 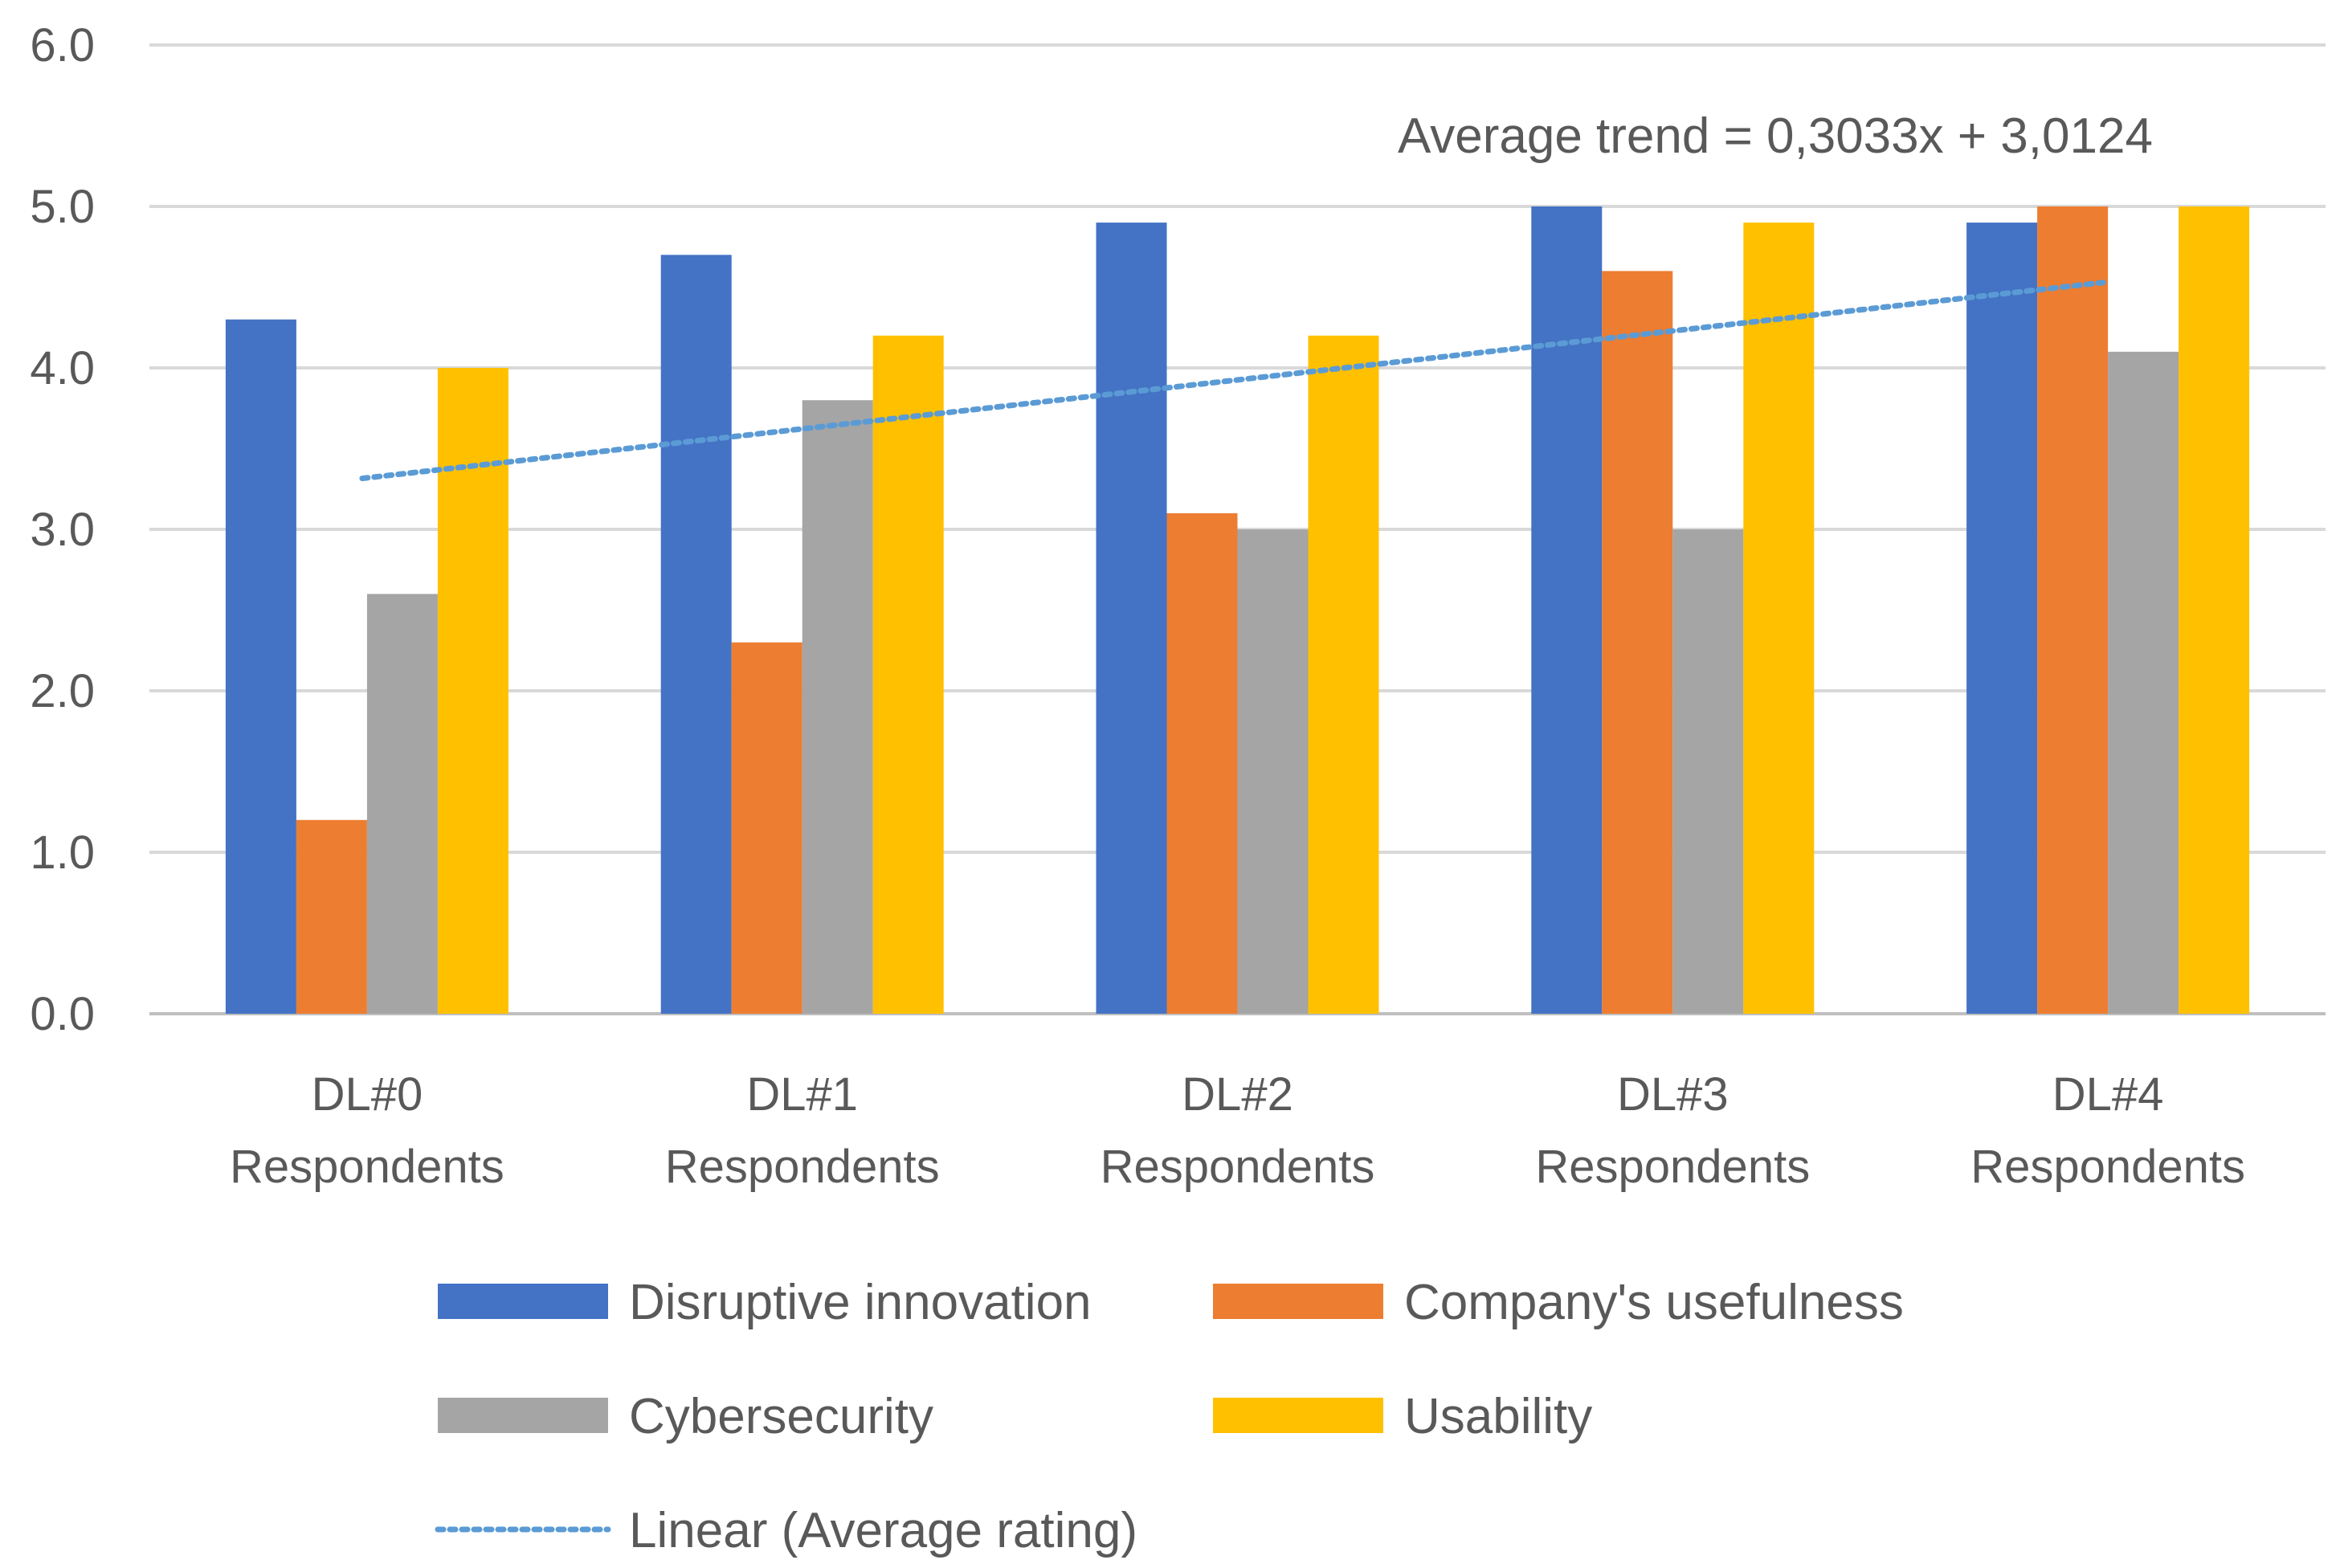 What do you see at coordinates (781, 1416) in the screenshot?
I see `legend-label: Cybersecurity` at bounding box center [781, 1416].